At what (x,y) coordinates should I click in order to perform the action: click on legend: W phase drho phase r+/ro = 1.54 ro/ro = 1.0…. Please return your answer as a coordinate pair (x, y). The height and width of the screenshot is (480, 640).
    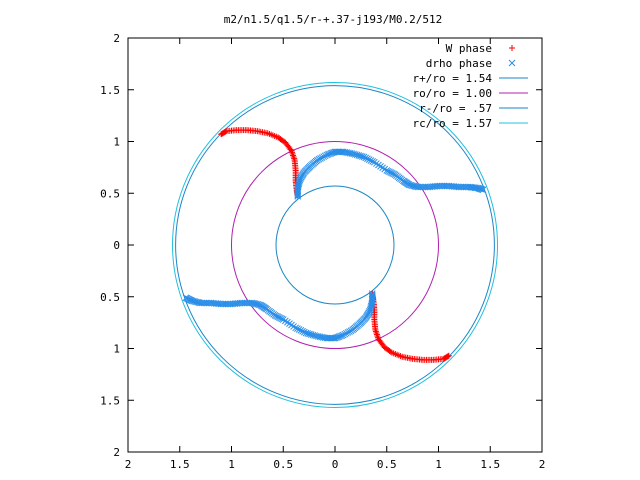
    Looking at the image, I should click on (470, 86).